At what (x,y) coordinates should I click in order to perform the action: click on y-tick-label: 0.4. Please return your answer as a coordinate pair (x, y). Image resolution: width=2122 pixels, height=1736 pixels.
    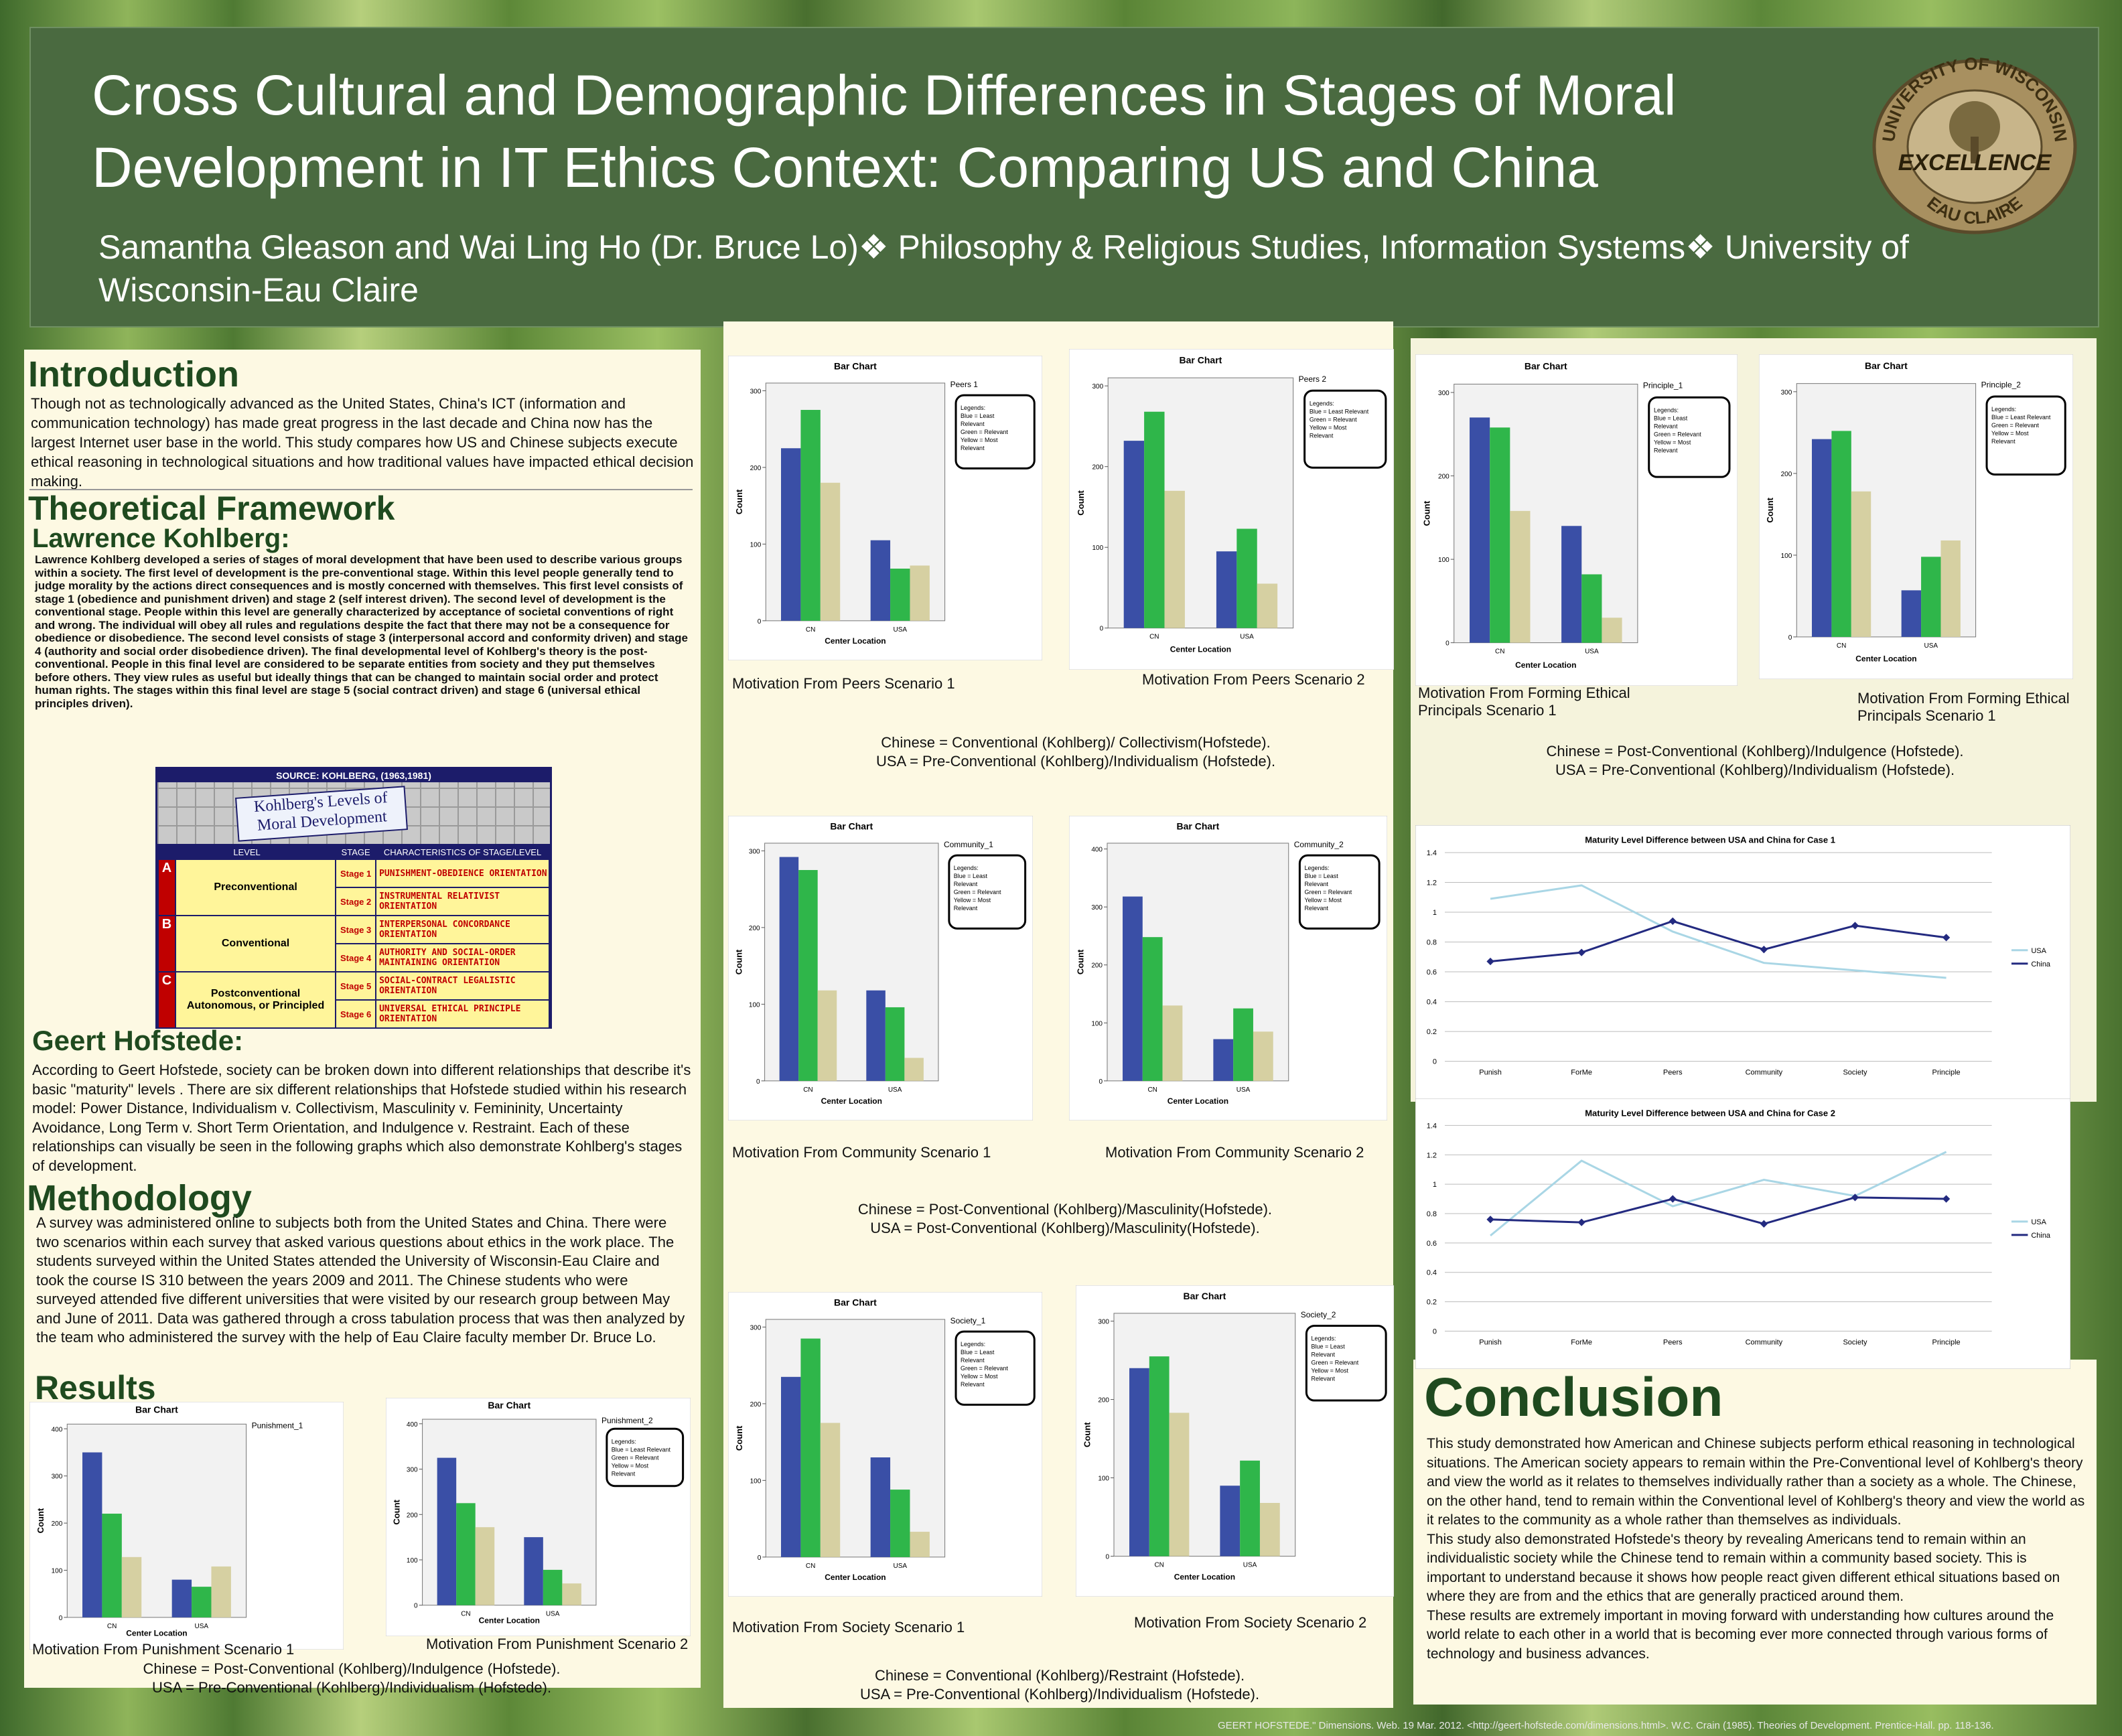
    Looking at the image, I should click on (1432, 1003).